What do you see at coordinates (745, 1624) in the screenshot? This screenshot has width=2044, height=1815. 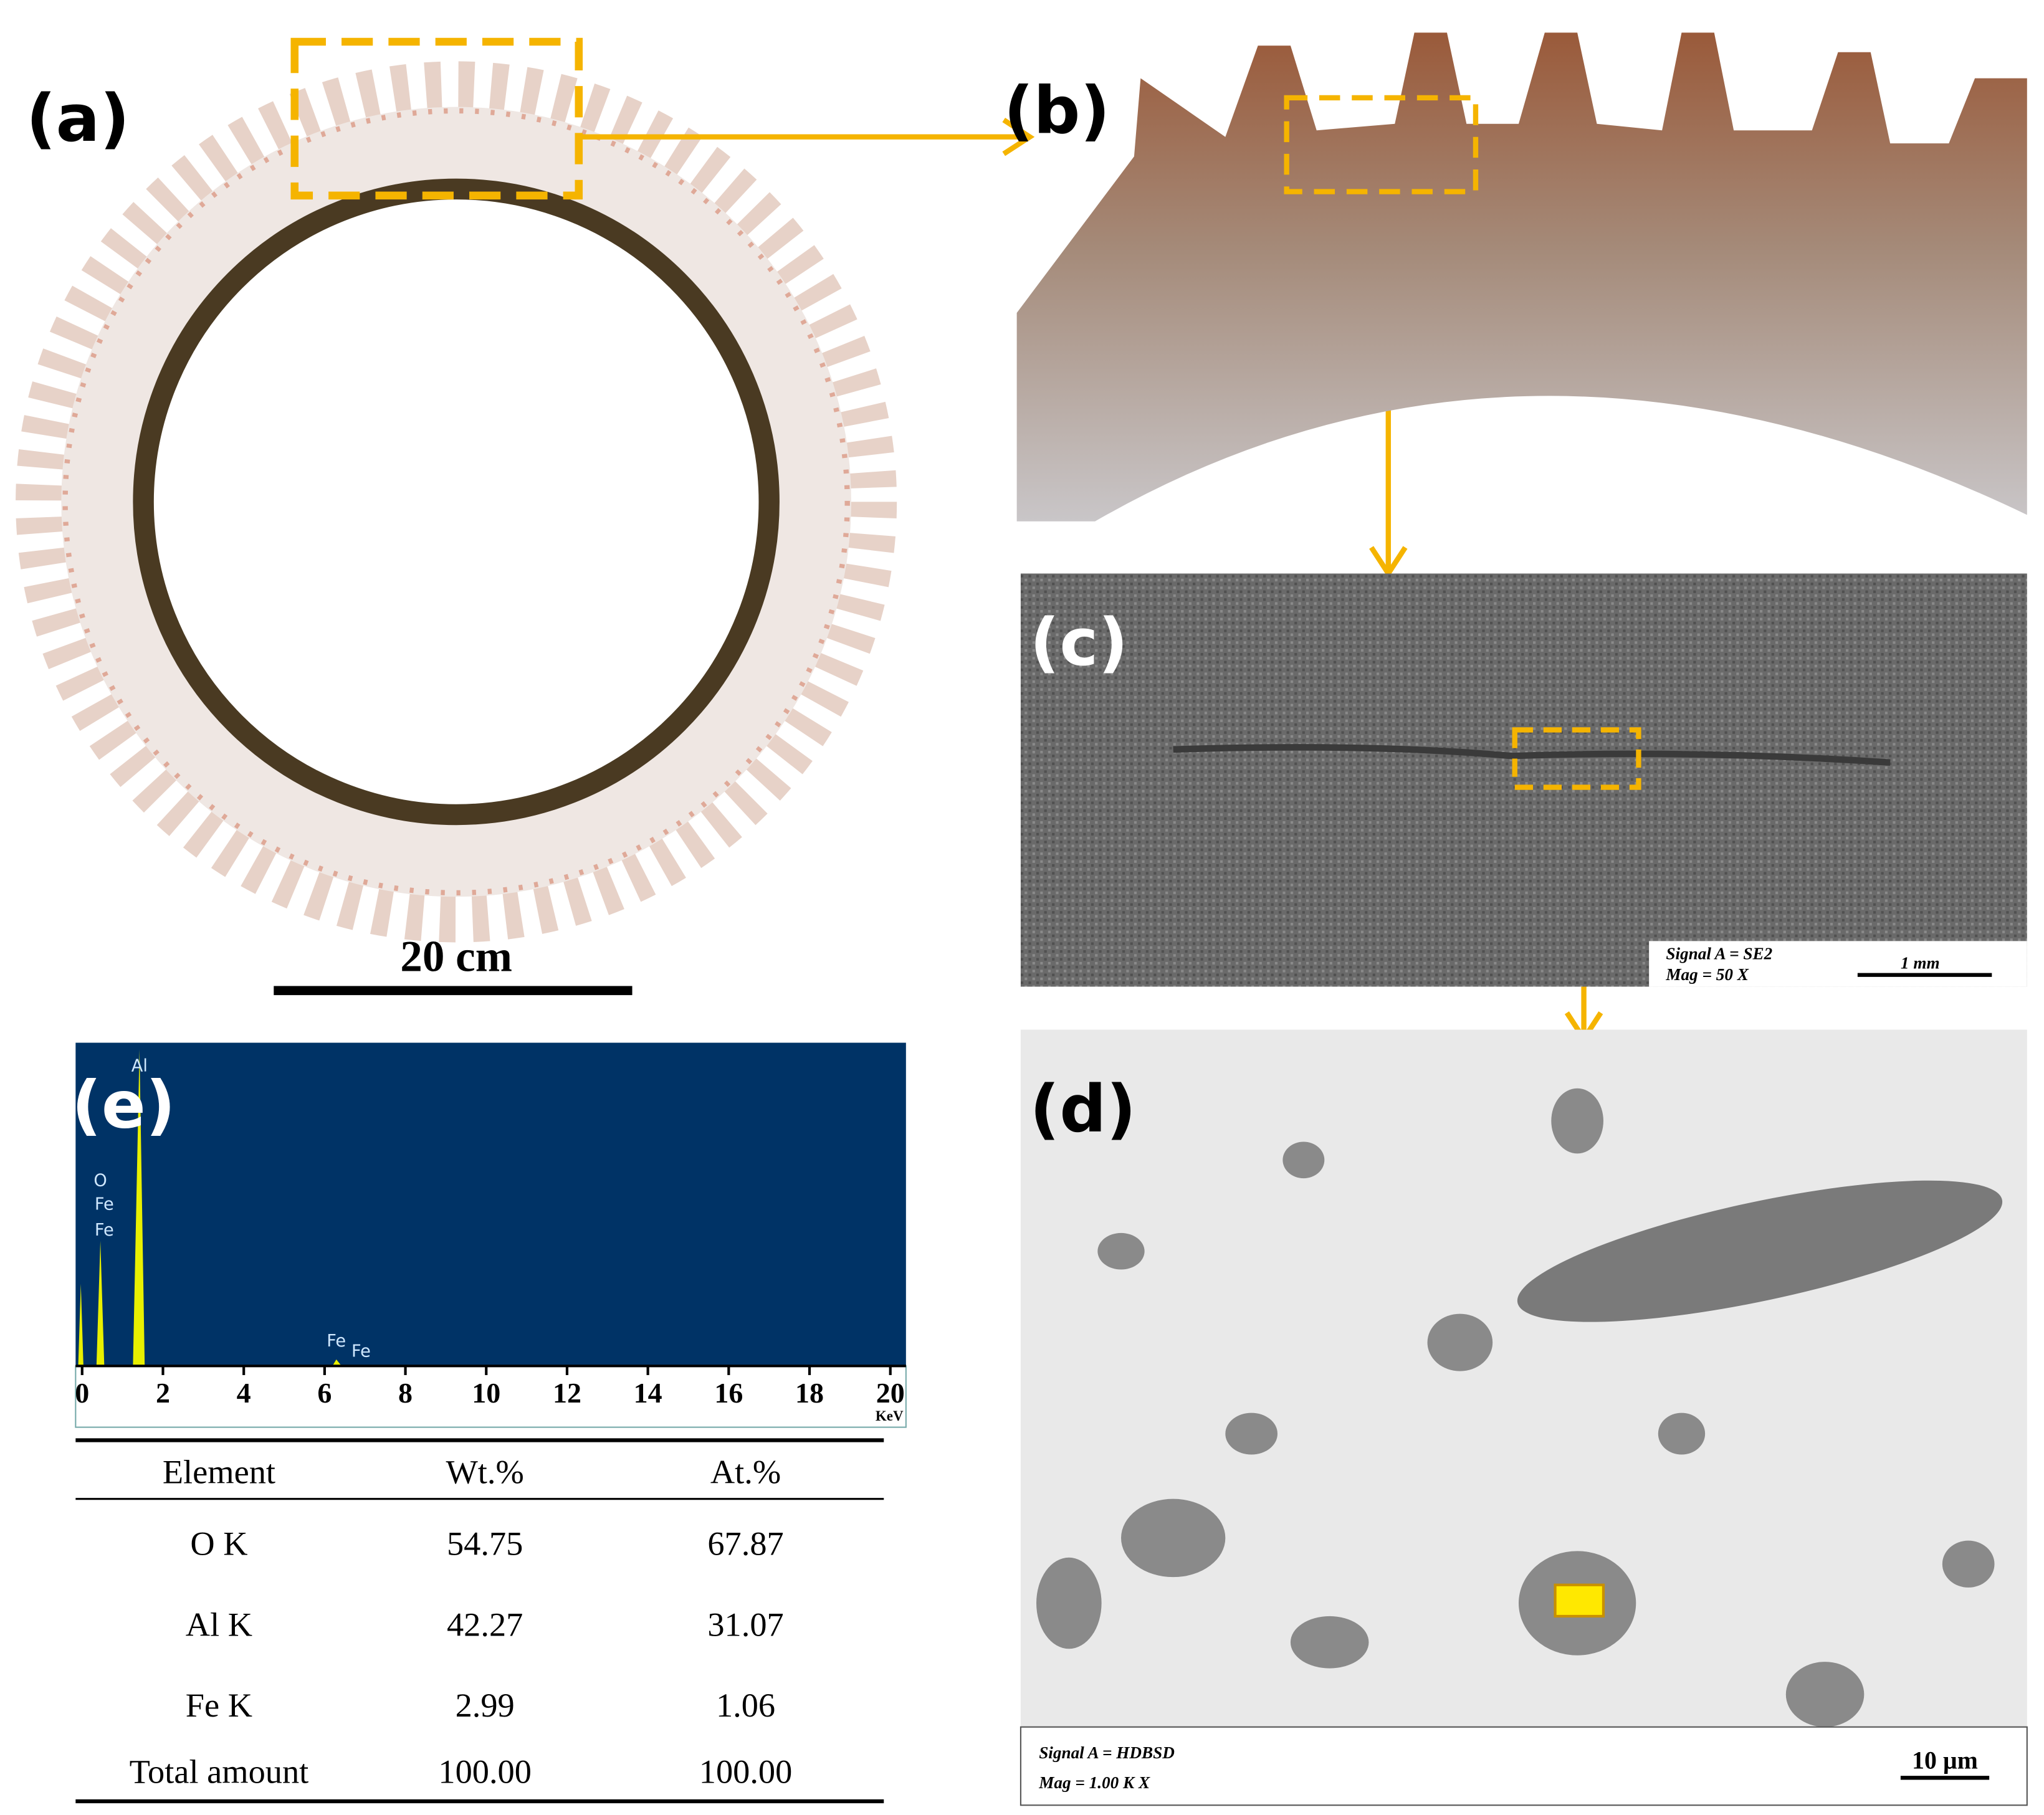 I see `table-cell: 31.07` at bounding box center [745, 1624].